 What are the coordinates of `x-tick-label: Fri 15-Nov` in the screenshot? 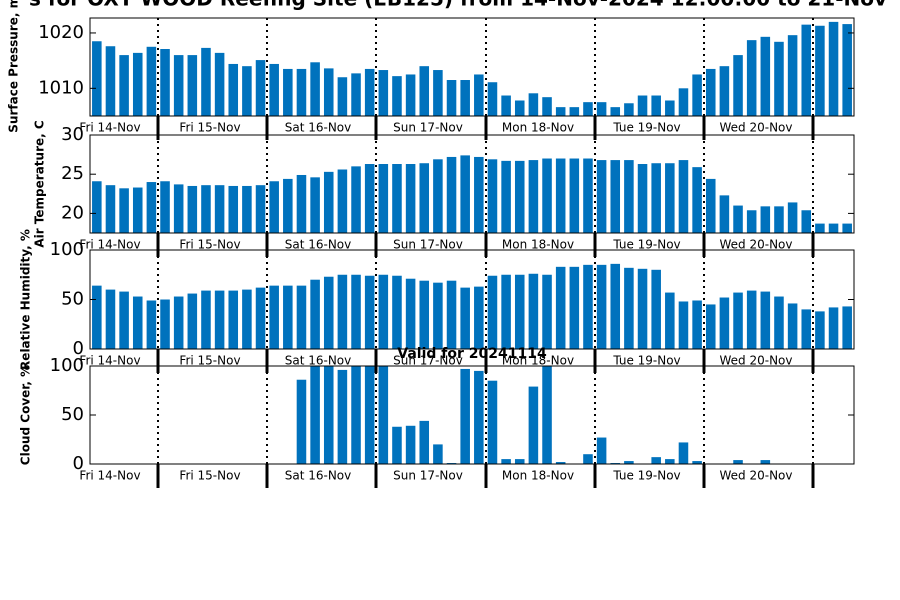 It's located at (209, 245).